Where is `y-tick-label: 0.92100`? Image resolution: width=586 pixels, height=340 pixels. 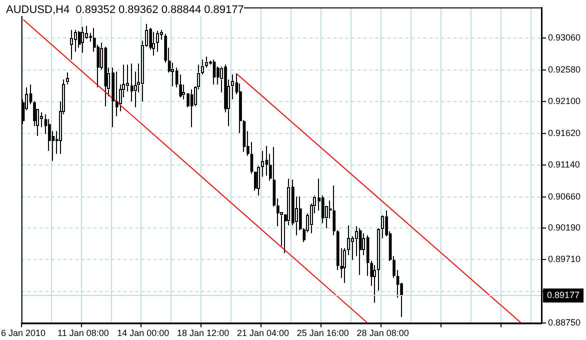 y-tick-label: 0.92100 is located at coordinates (564, 101).